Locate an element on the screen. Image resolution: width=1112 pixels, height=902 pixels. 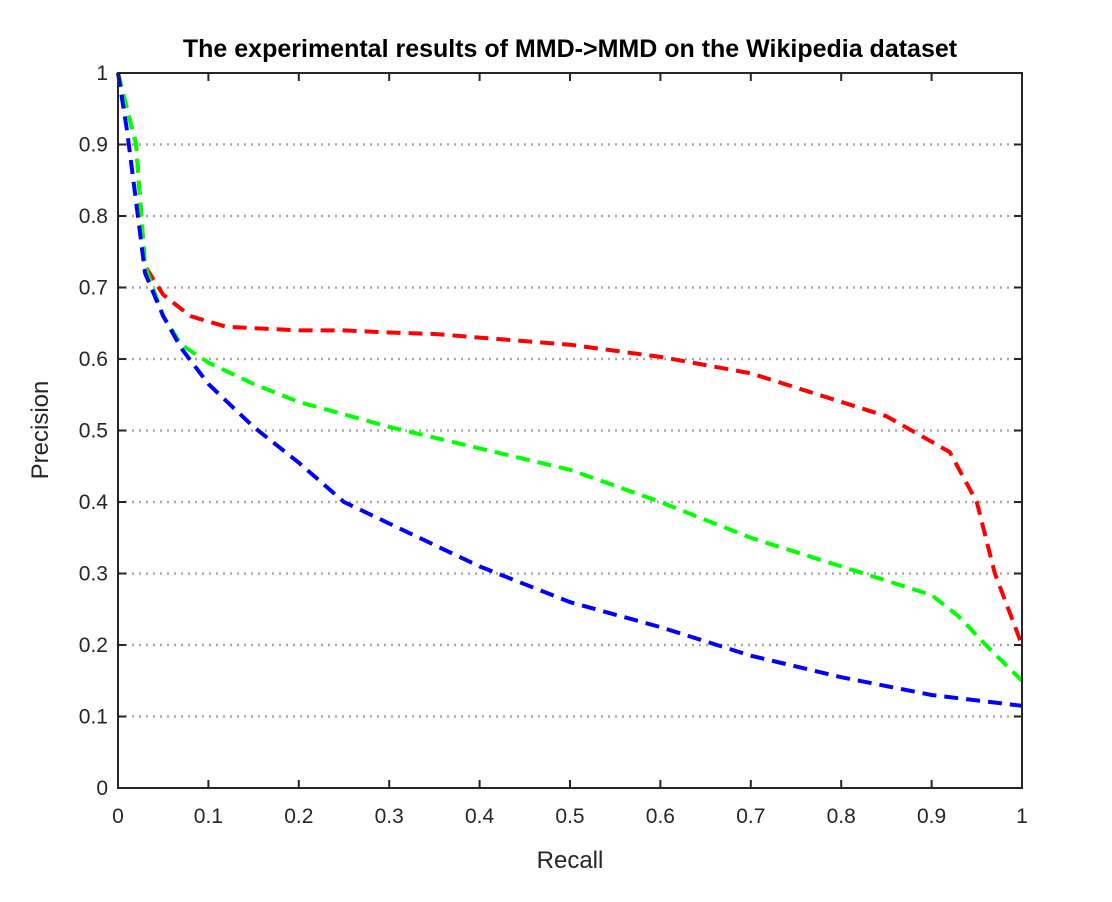
y-axis-label: Precision is located at coordinates (40, 430).